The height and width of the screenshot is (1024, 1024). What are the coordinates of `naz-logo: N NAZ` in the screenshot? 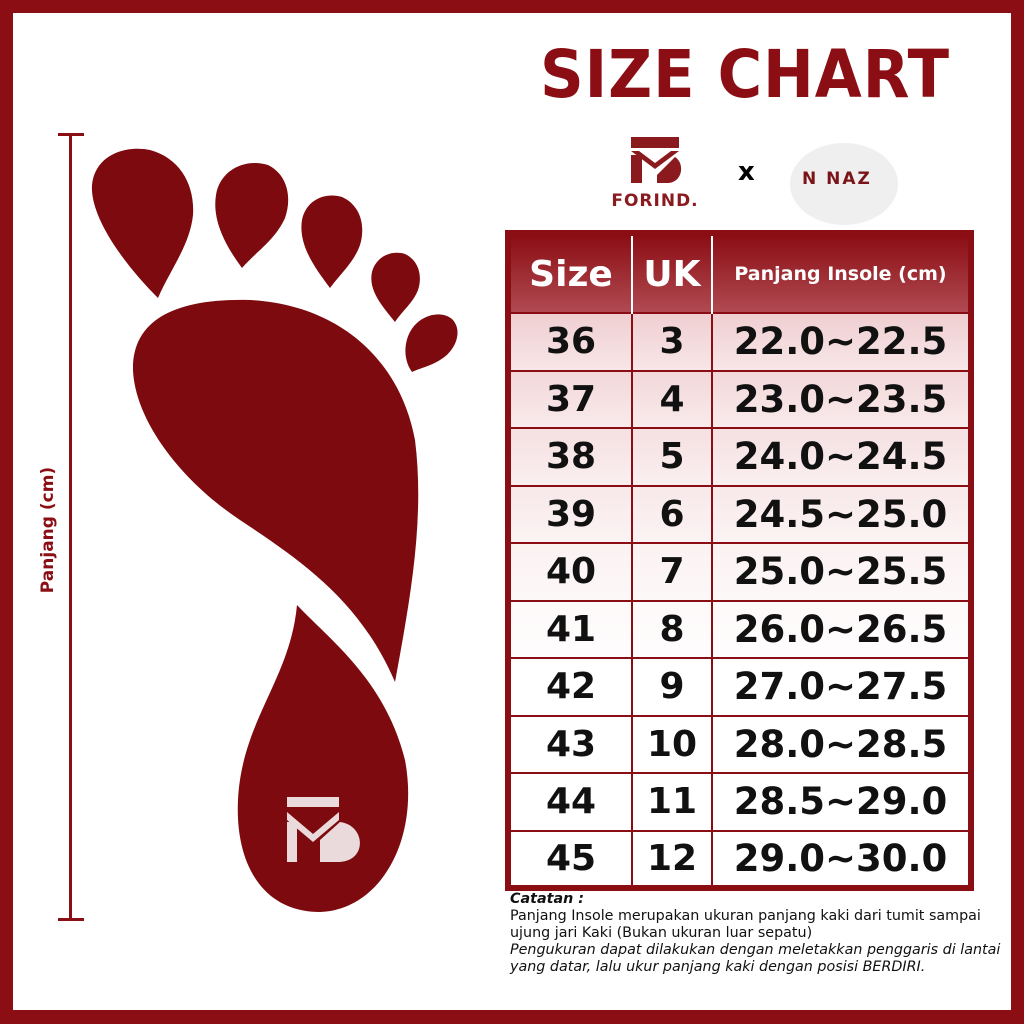 It's located at (844, 184).